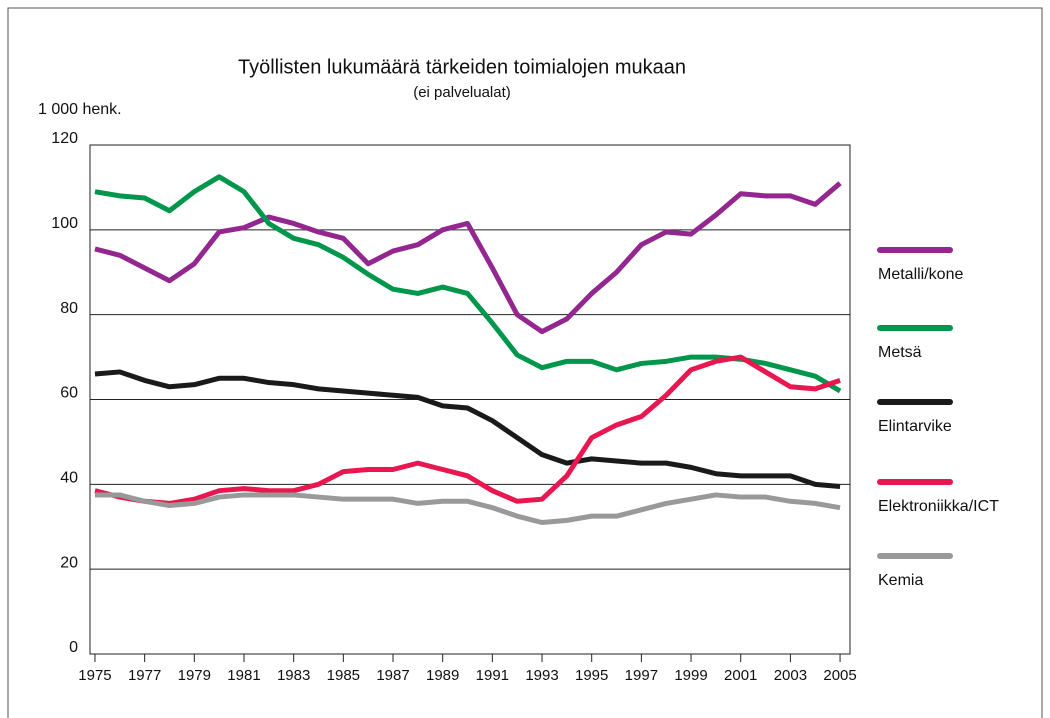  I want to click on legend-label: Elektroniikka/ICT, so click(938, 506).